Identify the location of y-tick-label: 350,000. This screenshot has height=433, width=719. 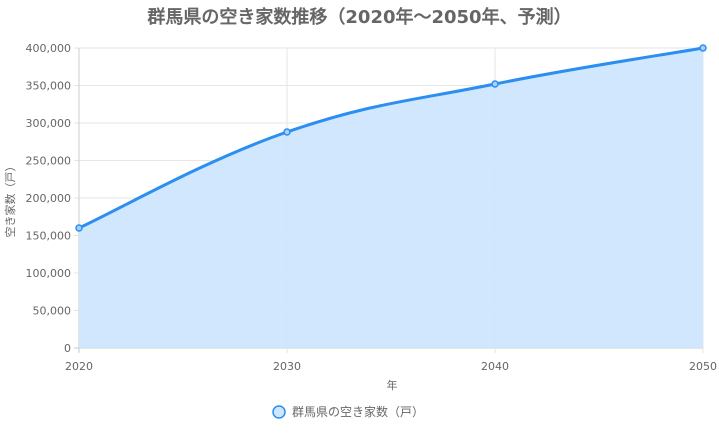
(49, 86).